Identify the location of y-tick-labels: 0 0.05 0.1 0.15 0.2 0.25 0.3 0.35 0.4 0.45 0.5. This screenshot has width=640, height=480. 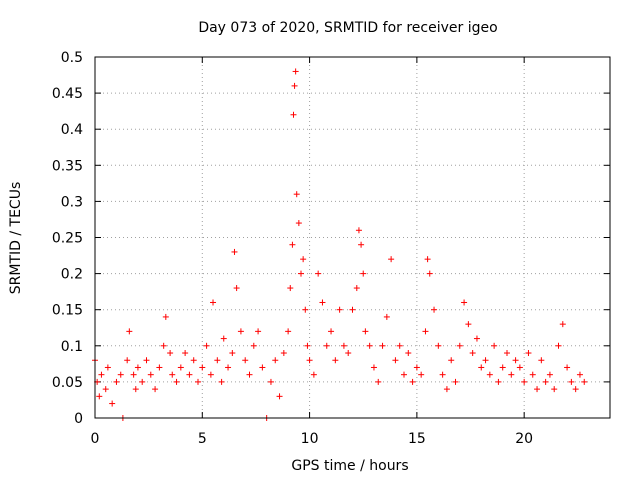
(67, 238).